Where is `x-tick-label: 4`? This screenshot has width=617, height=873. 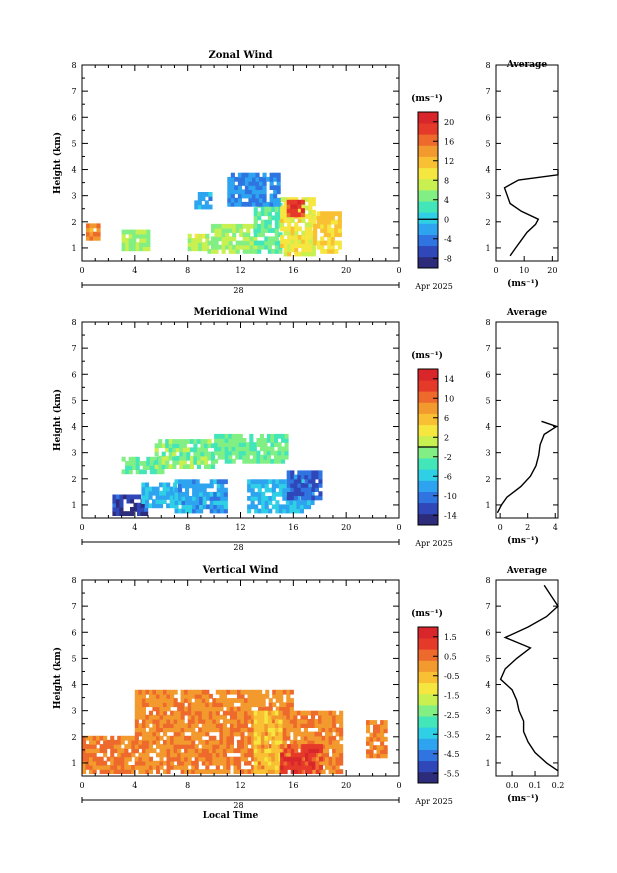 x-tick-label: 4 is located at coordinates (134, 527).